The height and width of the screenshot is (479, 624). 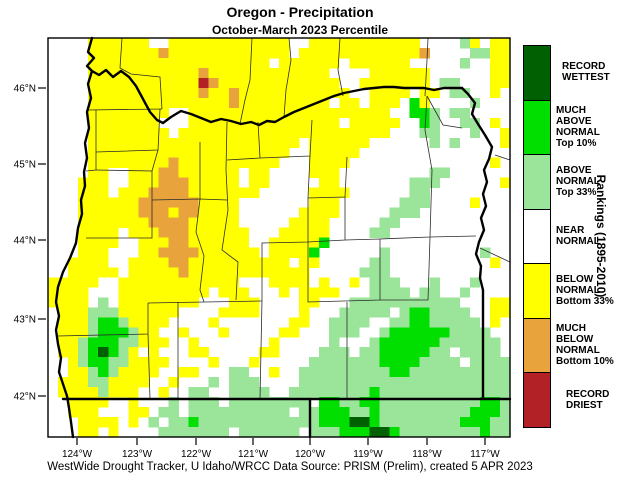 I want to click on longitude-tick-label: 124°W, so click(x=77, y=454).